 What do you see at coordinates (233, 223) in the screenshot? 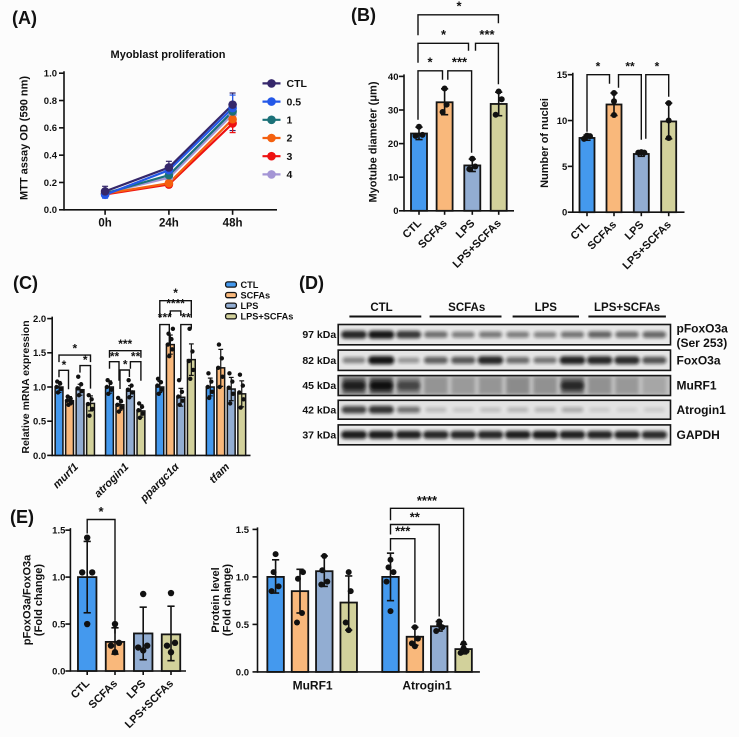
I see `svg-text: 48h` at bounding box center [233, 223].